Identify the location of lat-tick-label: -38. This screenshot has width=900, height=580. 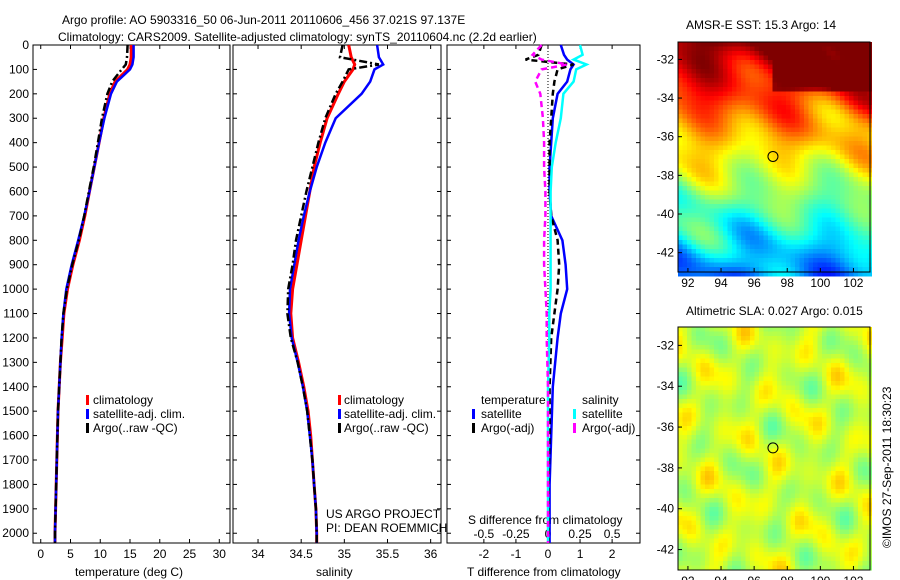
(666, 468).